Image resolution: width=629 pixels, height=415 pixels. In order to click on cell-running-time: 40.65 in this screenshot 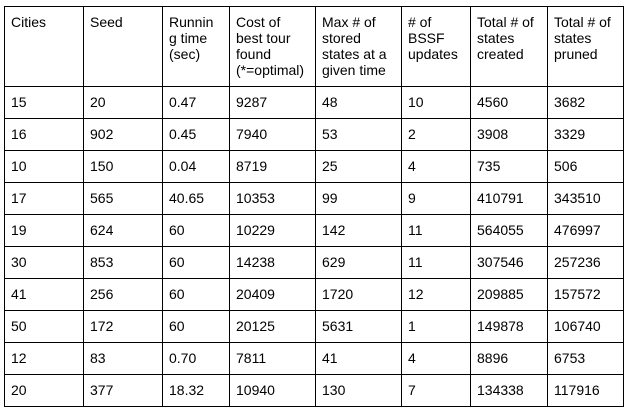, I will do `click(196, 198)`.